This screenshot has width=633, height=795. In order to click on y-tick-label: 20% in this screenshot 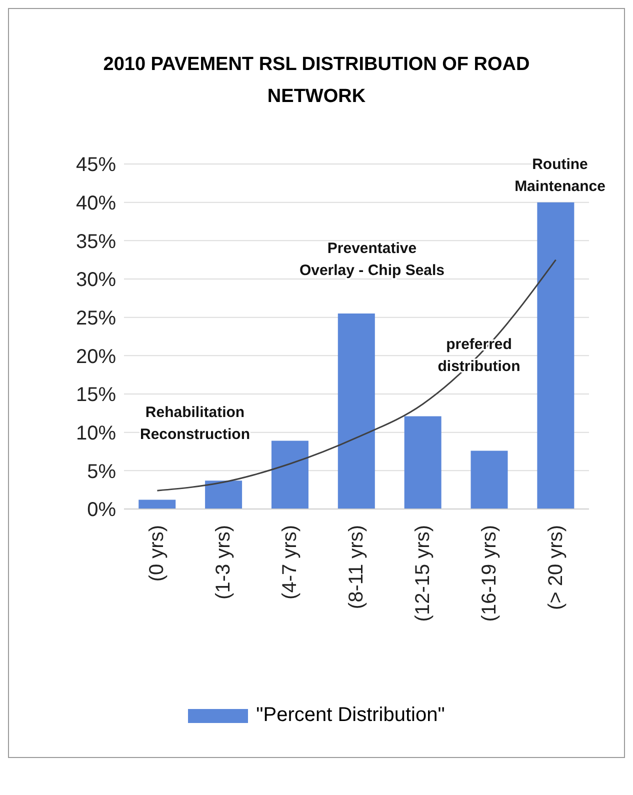, I will do `click(96, 357)`.